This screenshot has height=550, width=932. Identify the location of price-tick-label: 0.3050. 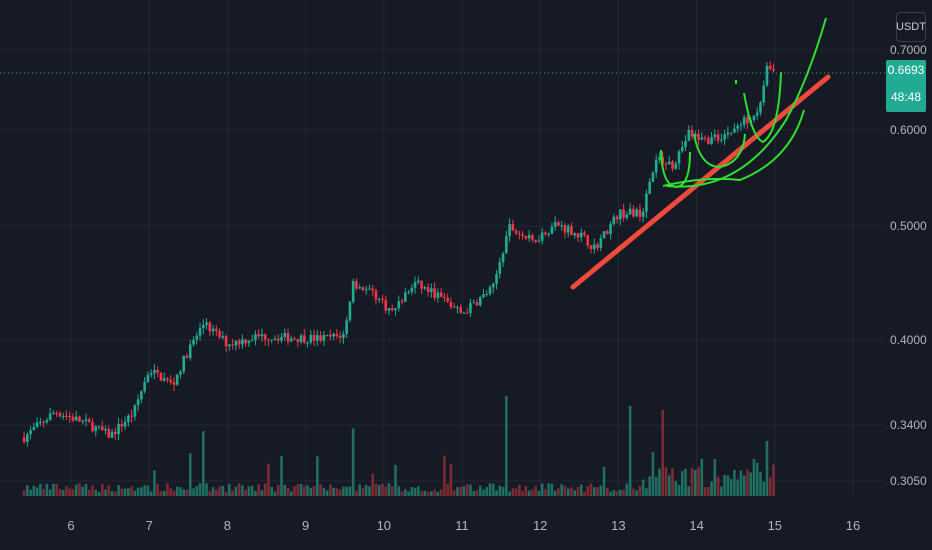
(908, 481).